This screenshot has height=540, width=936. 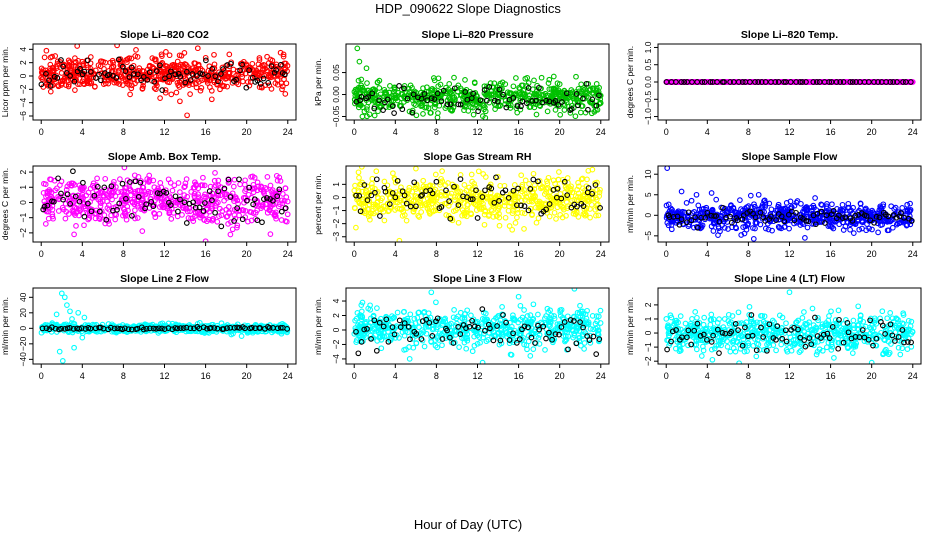 I want to click on y-tick-label: 1, so click(x=336, y=184).